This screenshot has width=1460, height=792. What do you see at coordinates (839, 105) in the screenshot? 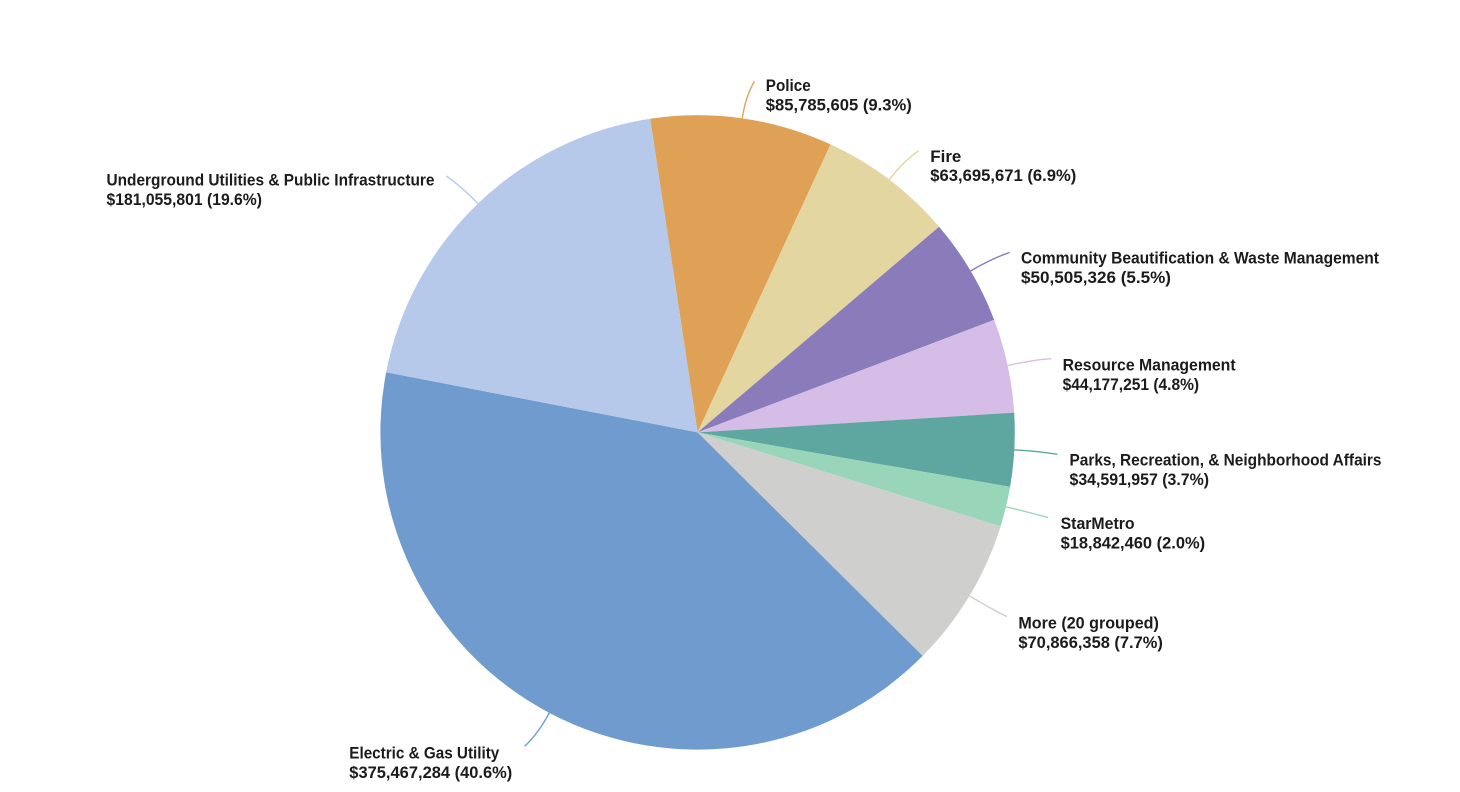
I see `svg-text: $85,785,605 (9.3%)` at bounding box center [839, 105].